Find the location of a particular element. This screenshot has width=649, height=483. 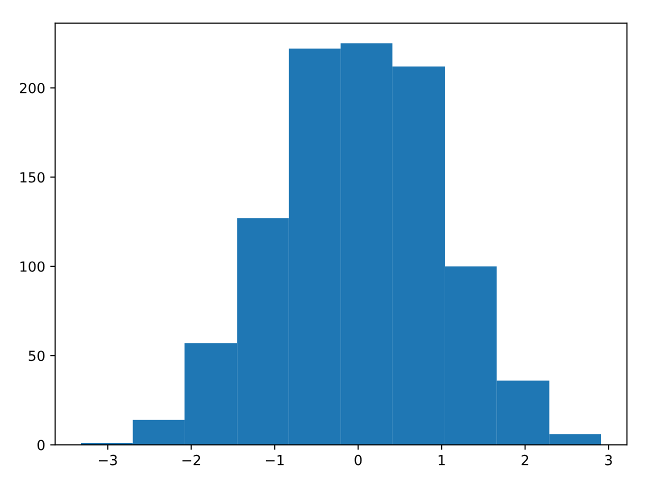

x-tick-label: 0 is located at coordinates (358, 460).